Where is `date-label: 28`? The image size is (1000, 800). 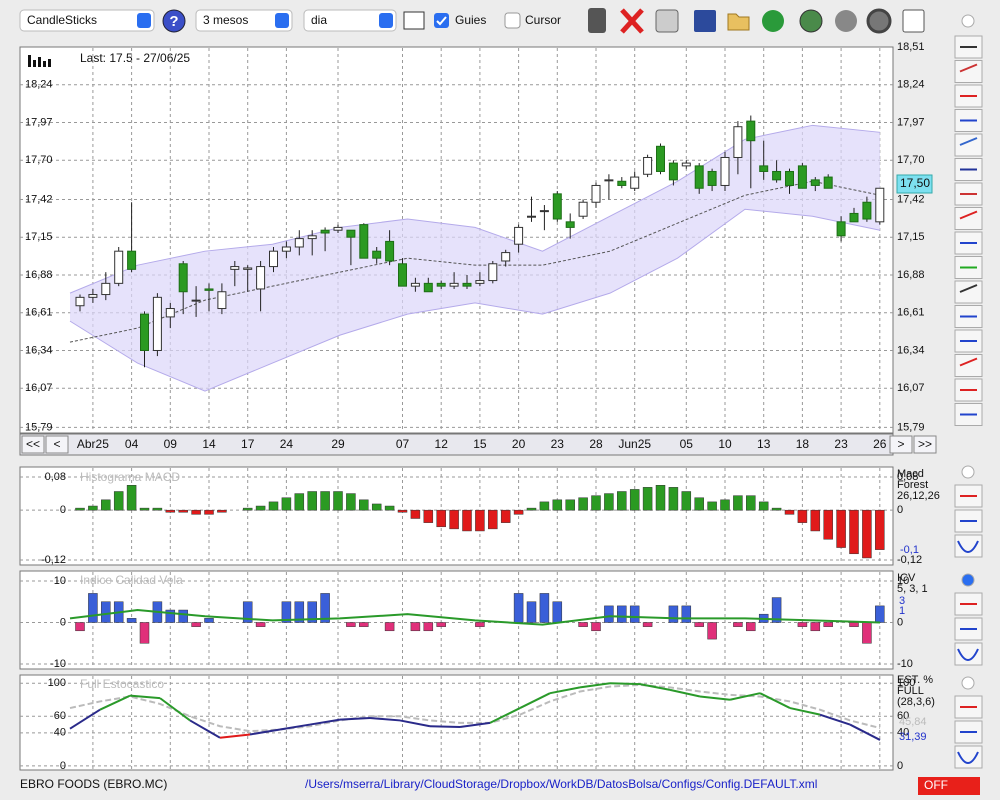
date-label: 28 is located at coordinates (596, 444).